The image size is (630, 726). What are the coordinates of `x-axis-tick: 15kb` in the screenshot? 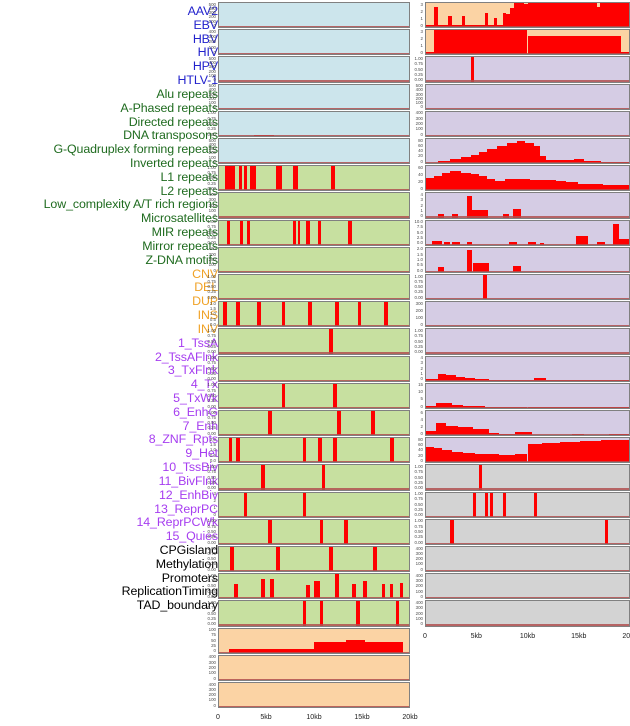 It's located at (361, 717).